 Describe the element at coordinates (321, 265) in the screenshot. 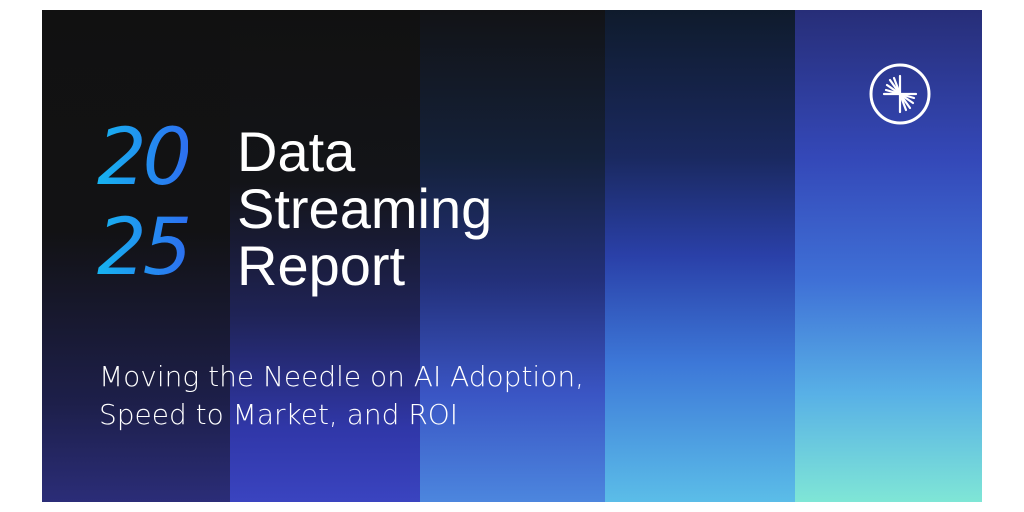

I see `title-line: Report` at that location.